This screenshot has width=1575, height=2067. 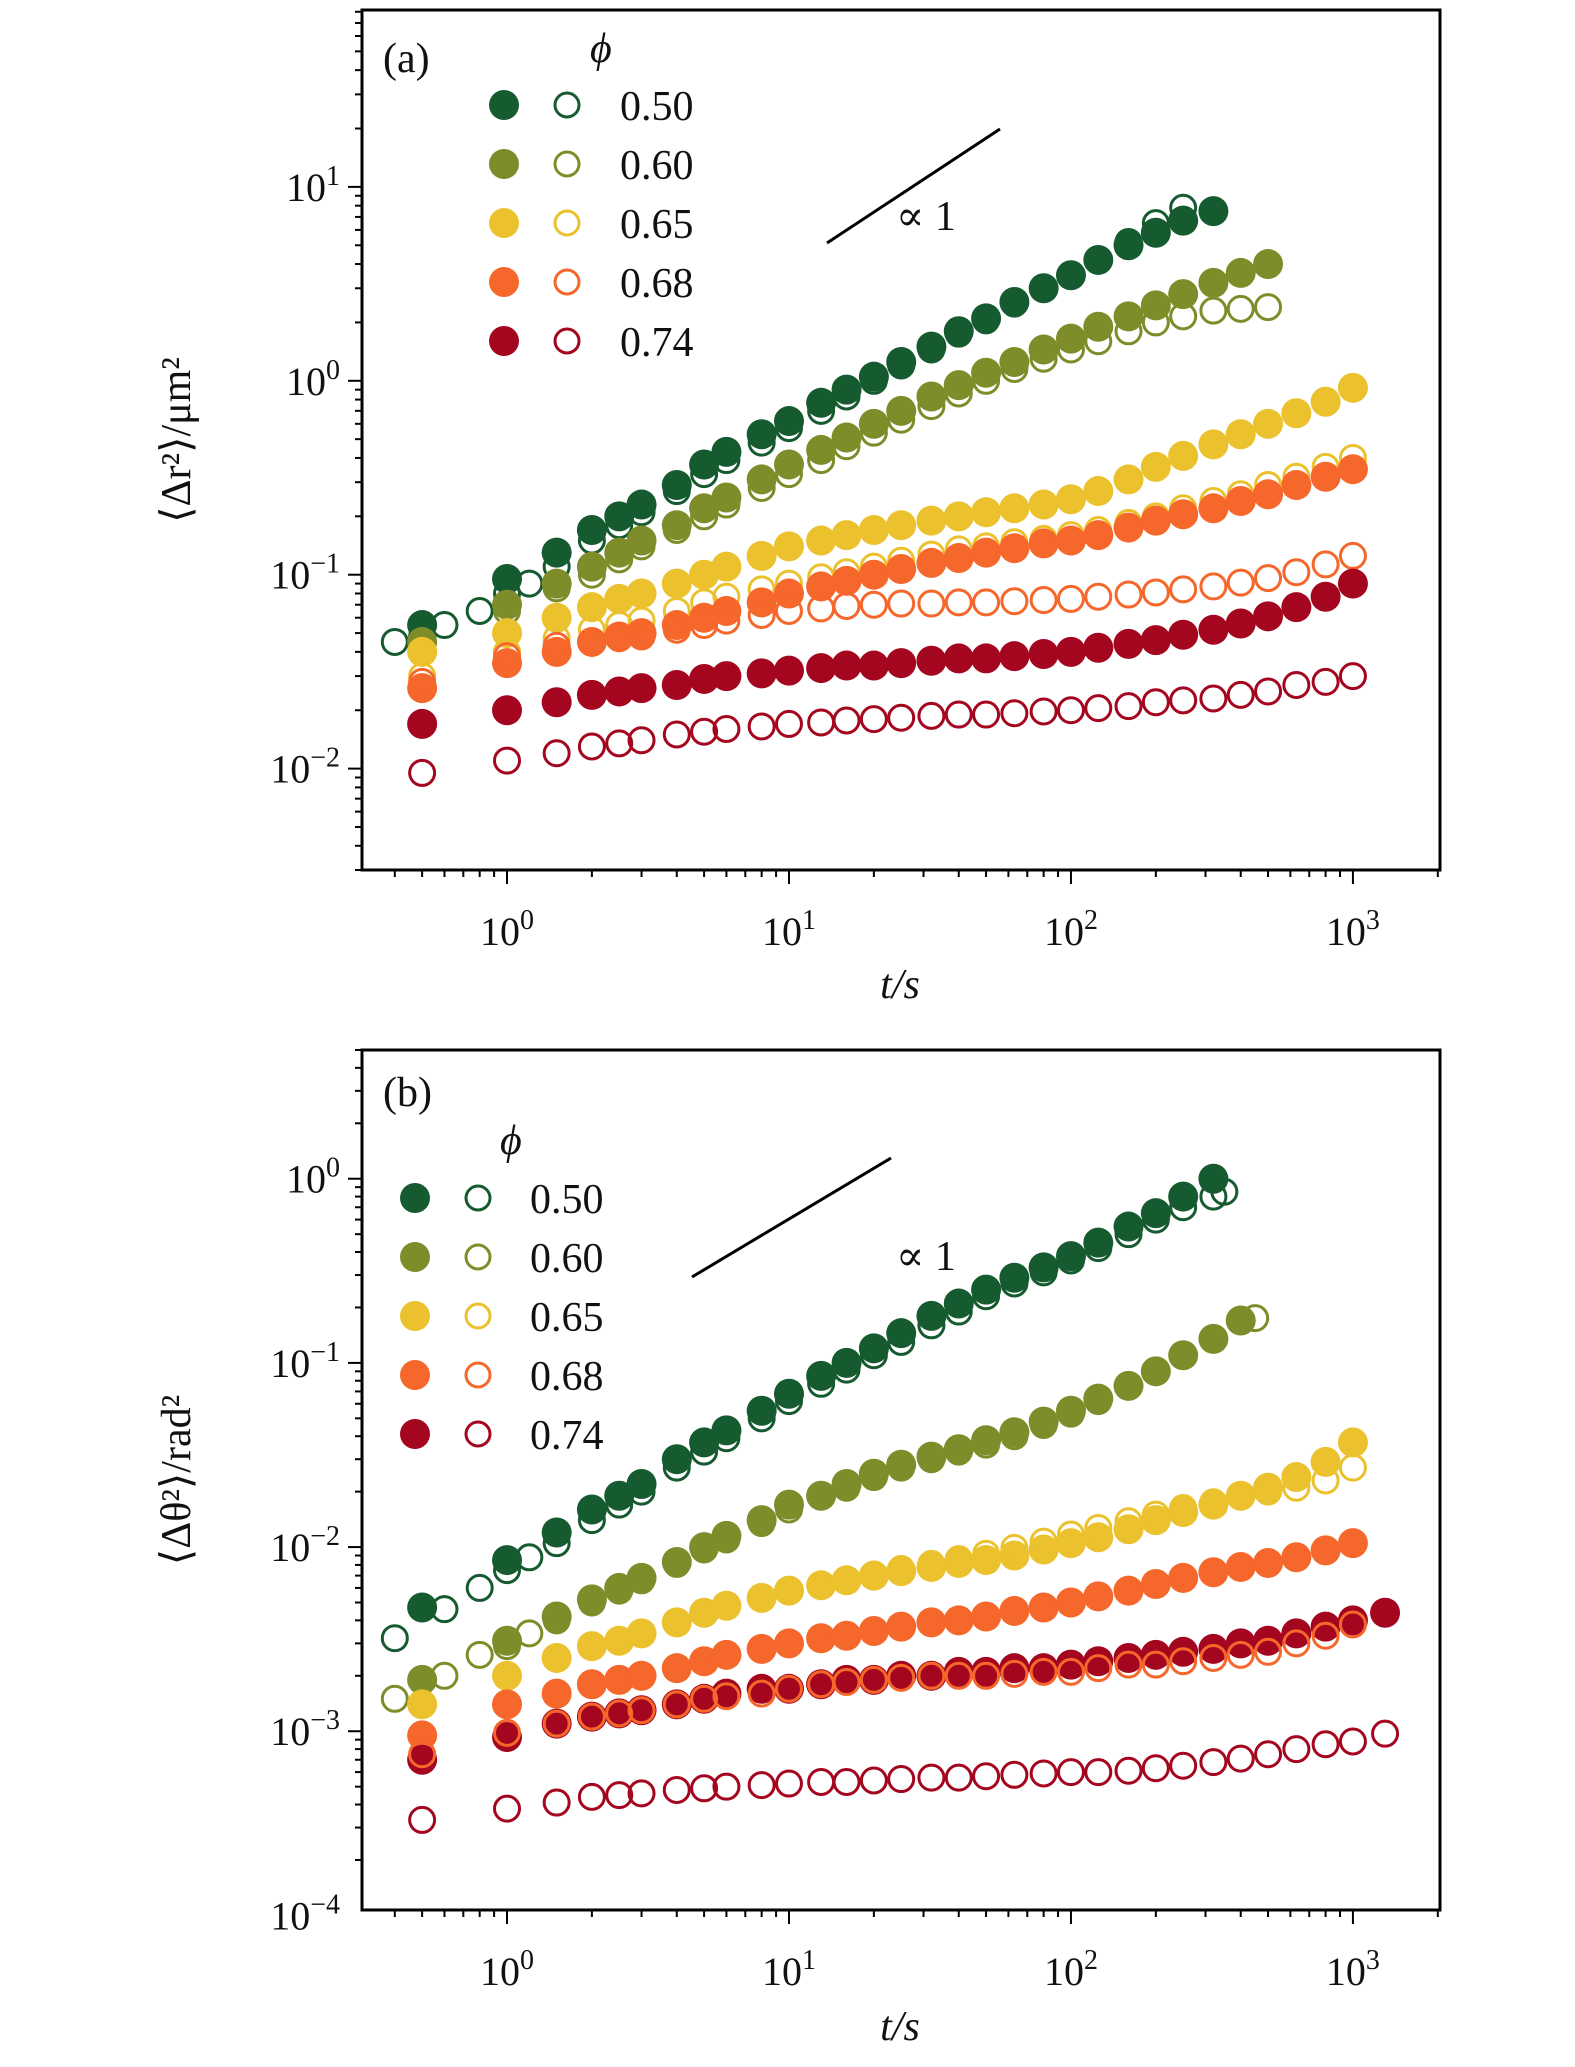 What do you see at coordinates (1353, 1969) in the screenshot?
I see `x-tick-label: 10³` at bounding box center [1353, 1969].